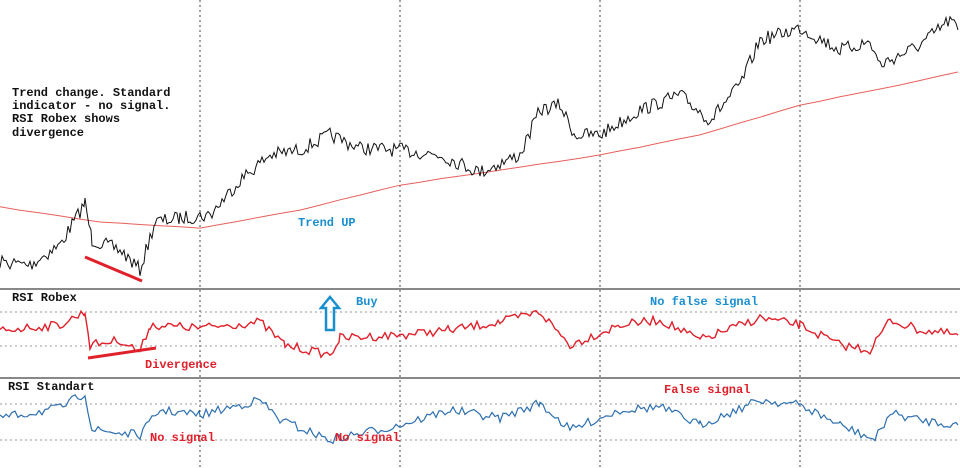  Describe the element at coordinates (479, 419) in the screenshot. I see `rsi-standart-line` at that location.